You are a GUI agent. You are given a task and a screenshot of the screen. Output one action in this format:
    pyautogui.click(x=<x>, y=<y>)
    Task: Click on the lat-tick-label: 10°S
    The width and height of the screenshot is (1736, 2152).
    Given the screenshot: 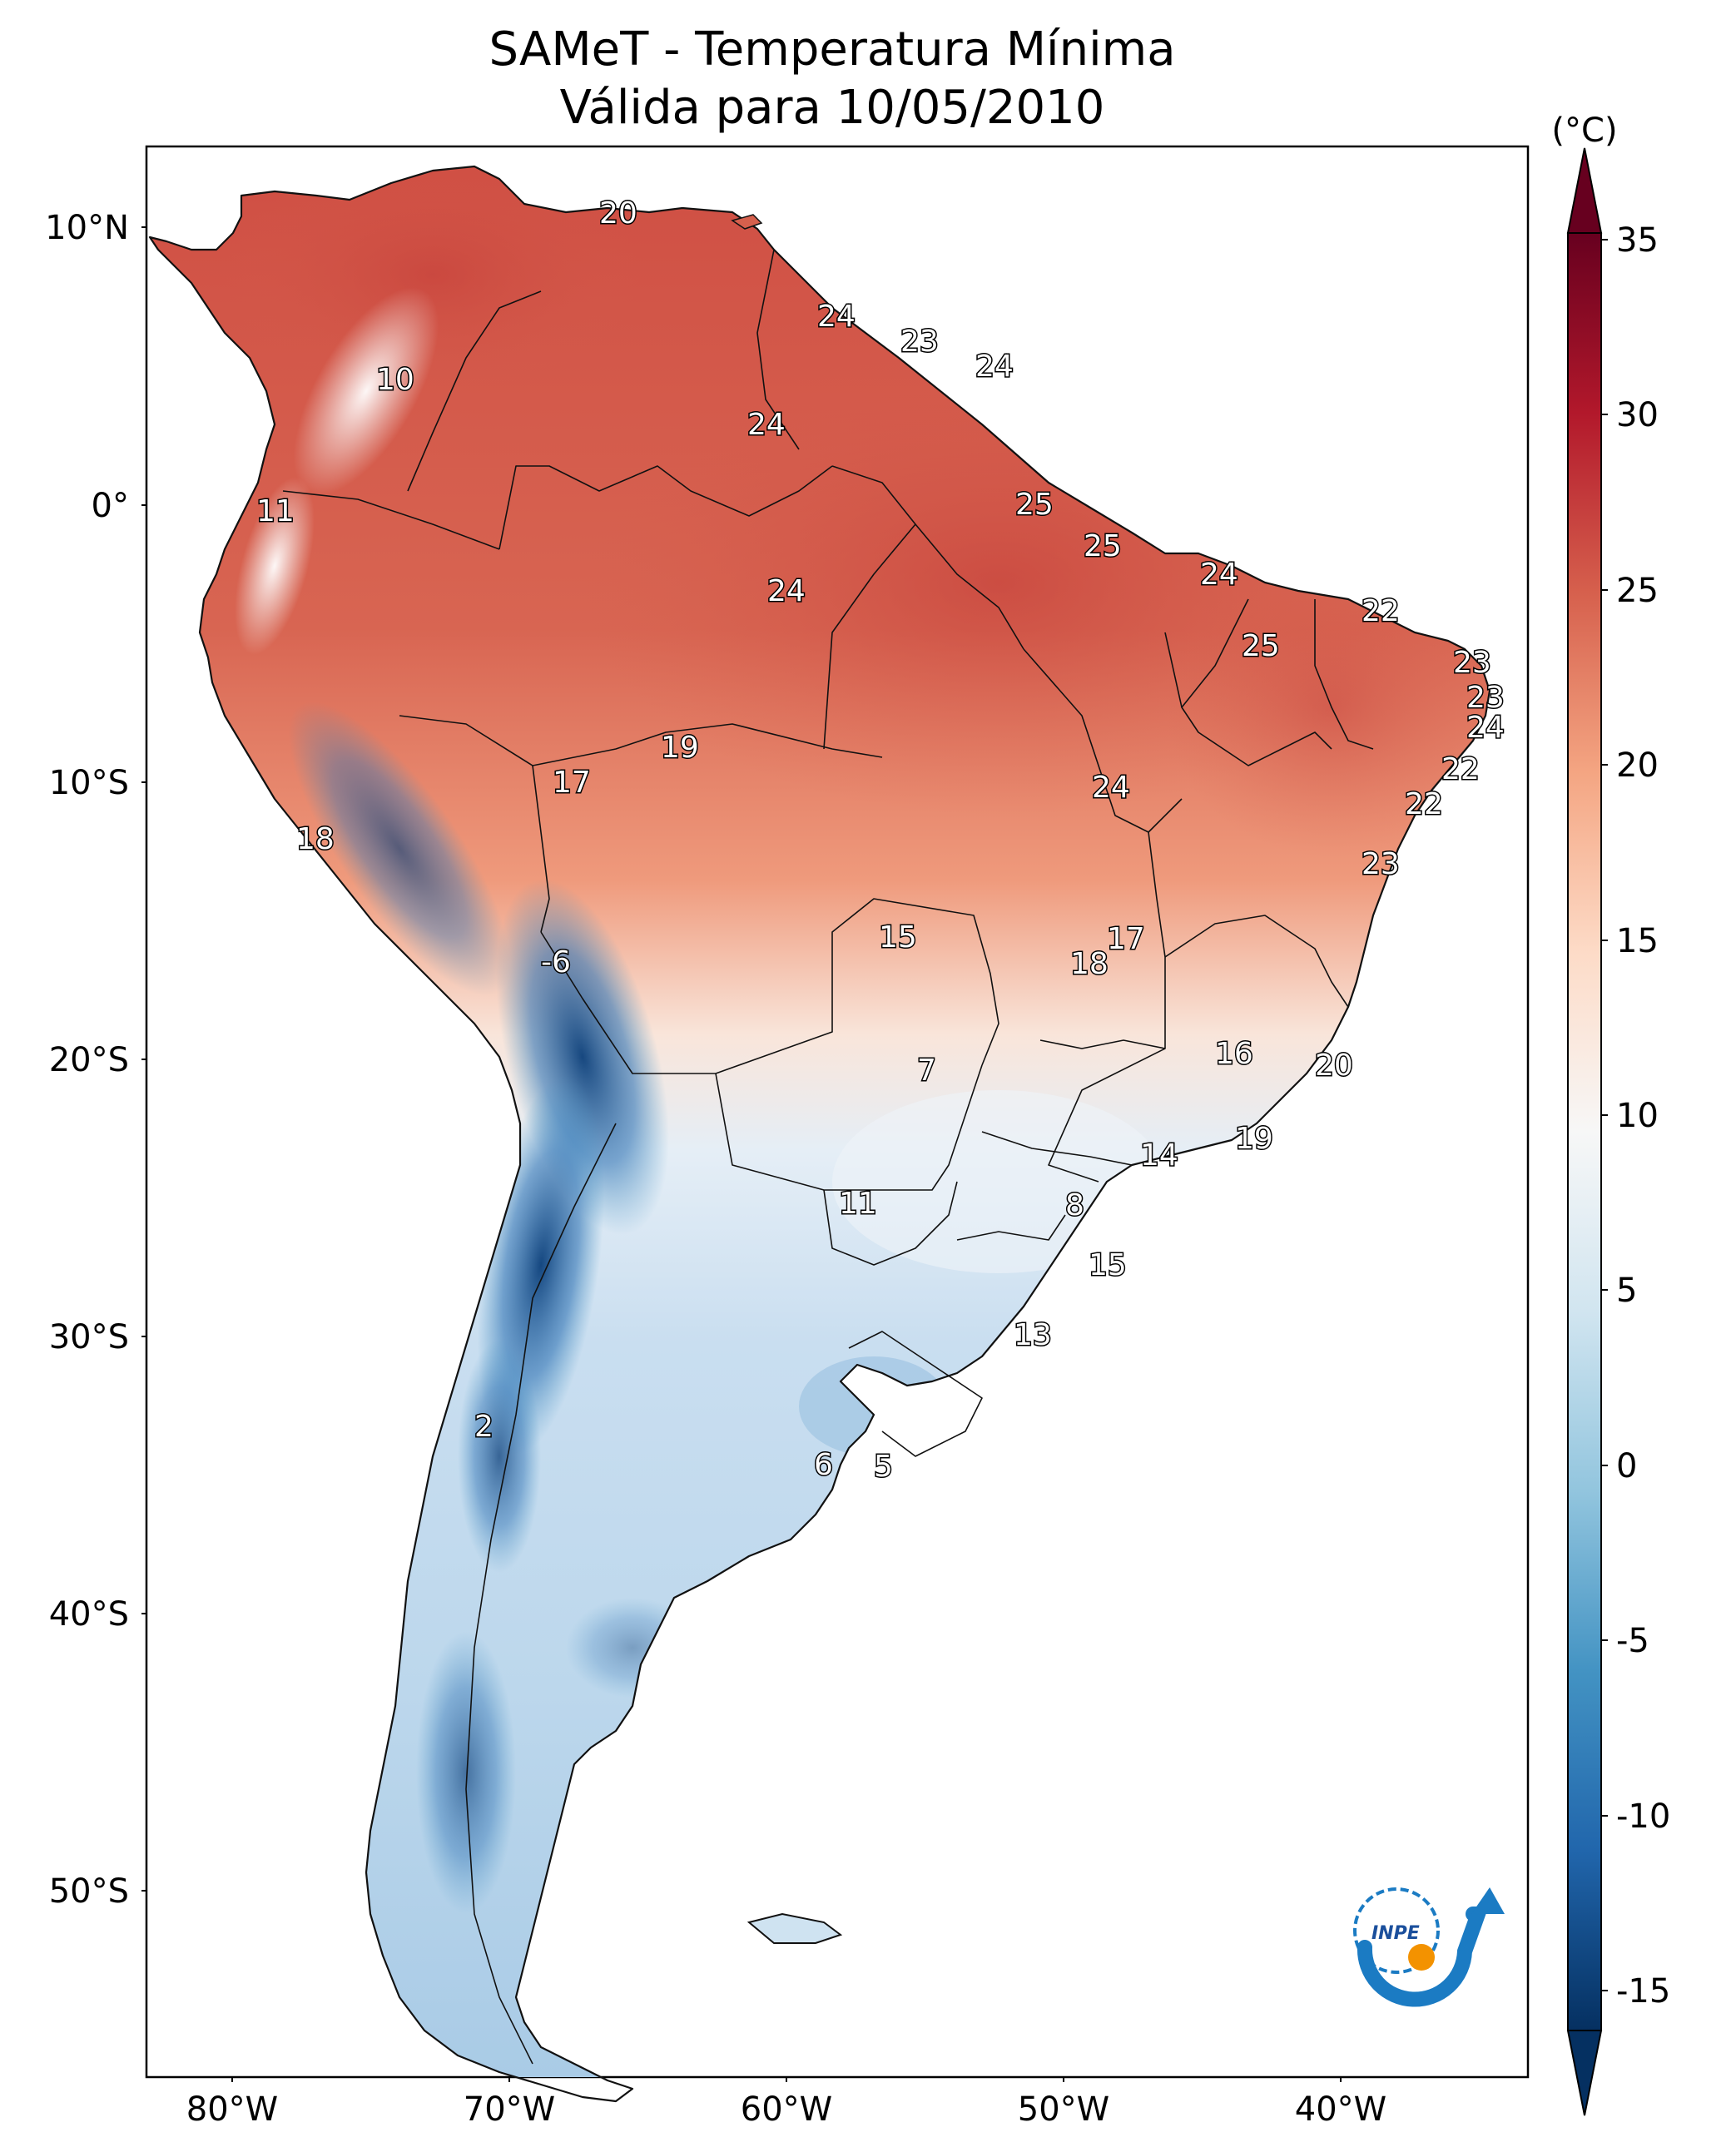 What is the action you would take?
    pyautogui.click(x=89, y=783)
    